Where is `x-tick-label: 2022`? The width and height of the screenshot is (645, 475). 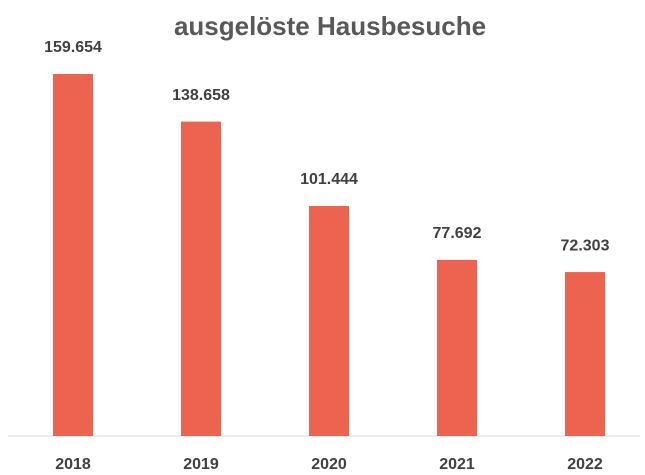 x-tick-label: 2022 is located at coordinates (585, 464).